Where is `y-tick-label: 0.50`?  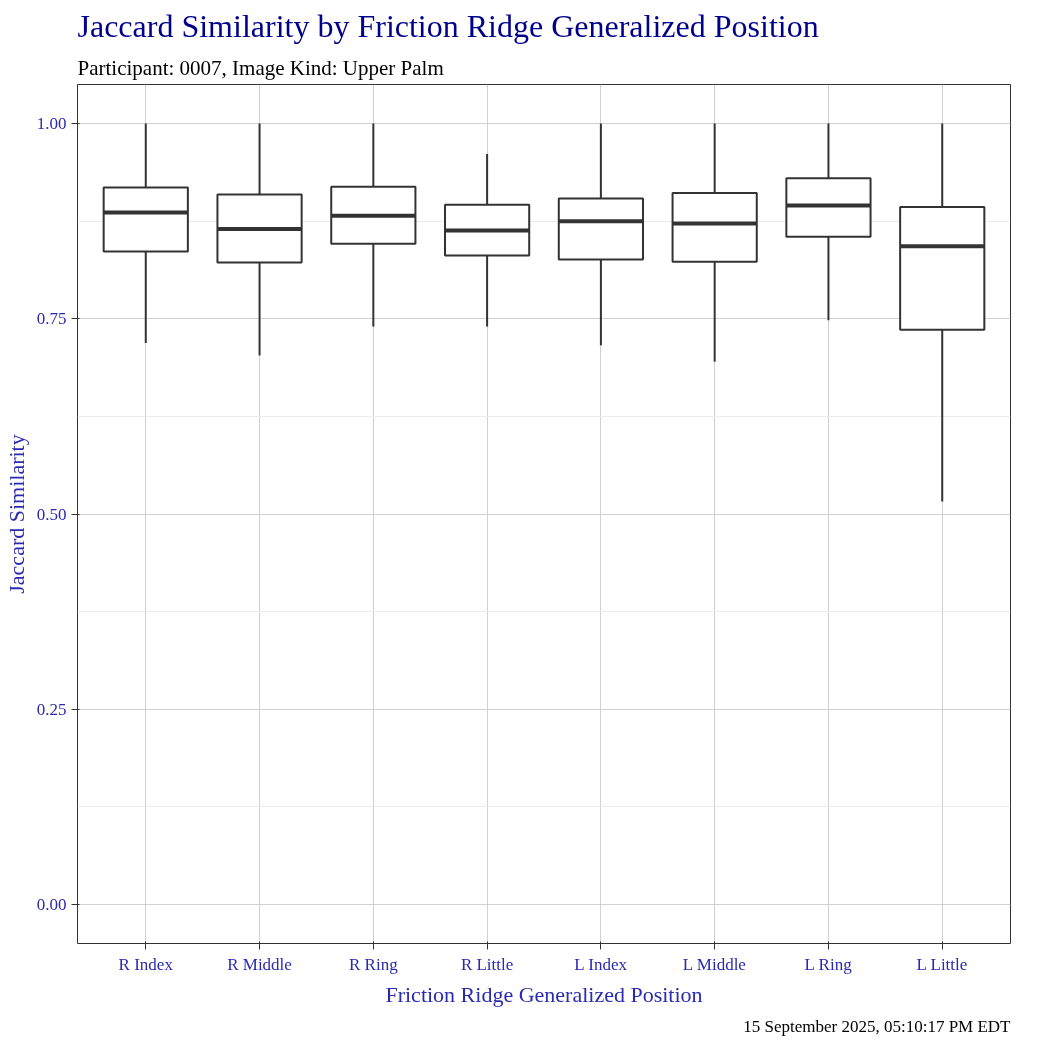 y-tick-label: 0.50 is located at coordinates (51, 514).